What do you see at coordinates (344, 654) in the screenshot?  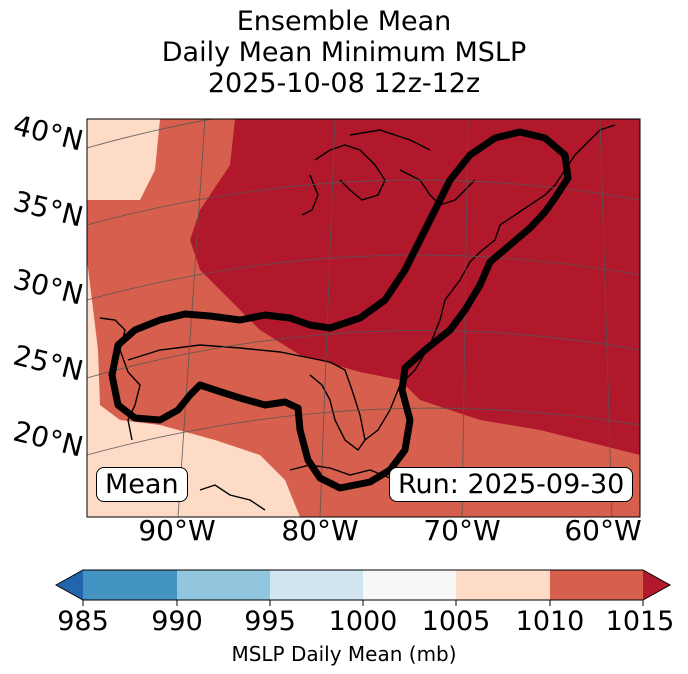 I see `colorbar-label: MSLP Daily Mean (mb)` at bounding box center [344, 654].